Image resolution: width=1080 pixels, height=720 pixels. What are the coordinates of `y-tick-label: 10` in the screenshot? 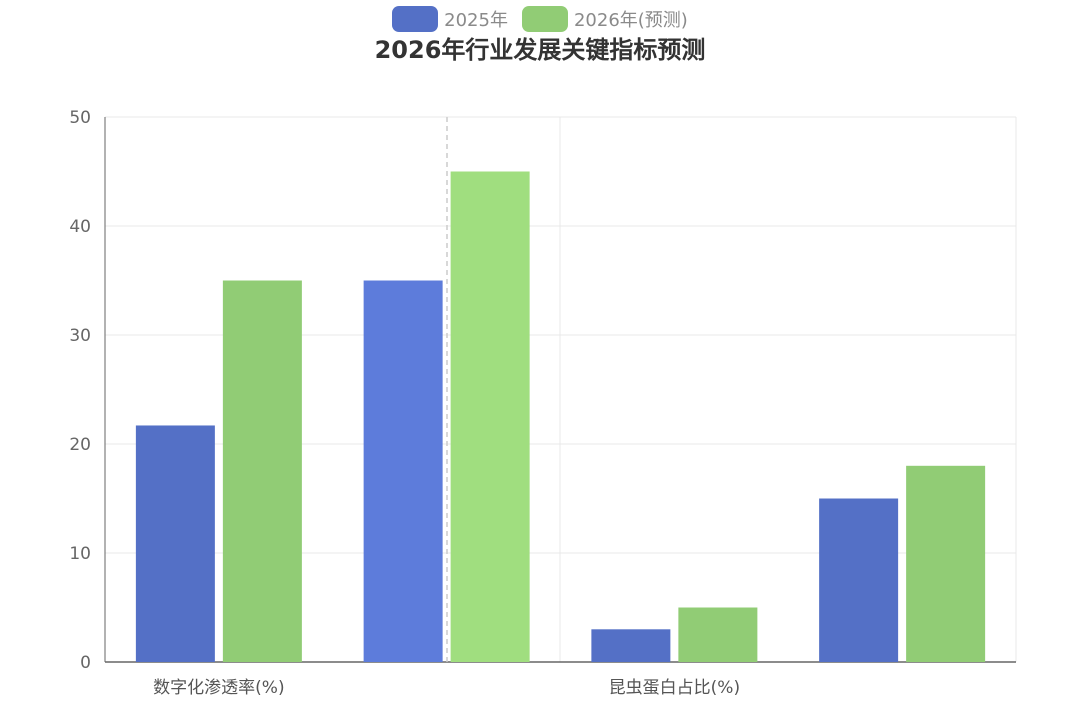 It's located at (80, 554).